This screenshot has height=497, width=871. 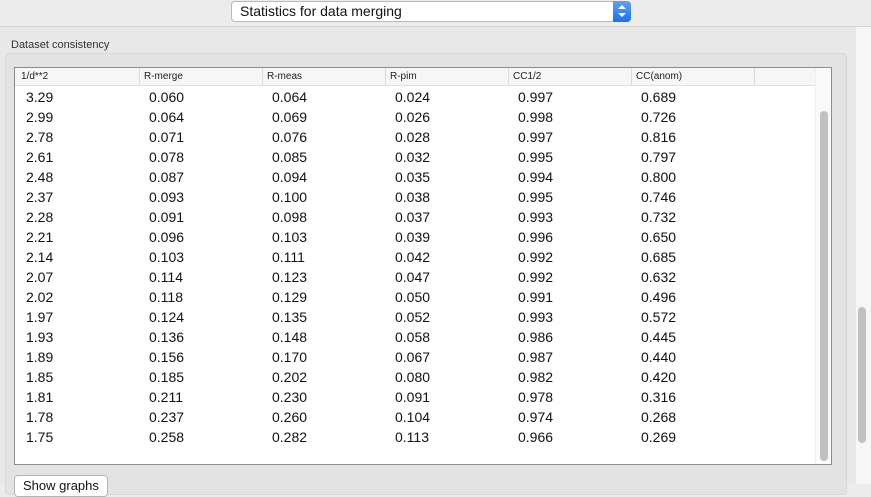 What do you see at coordinates (824, 286) in the screenshot?
I see `table-scrollbar-thumb` at bounding box center [824, 286].